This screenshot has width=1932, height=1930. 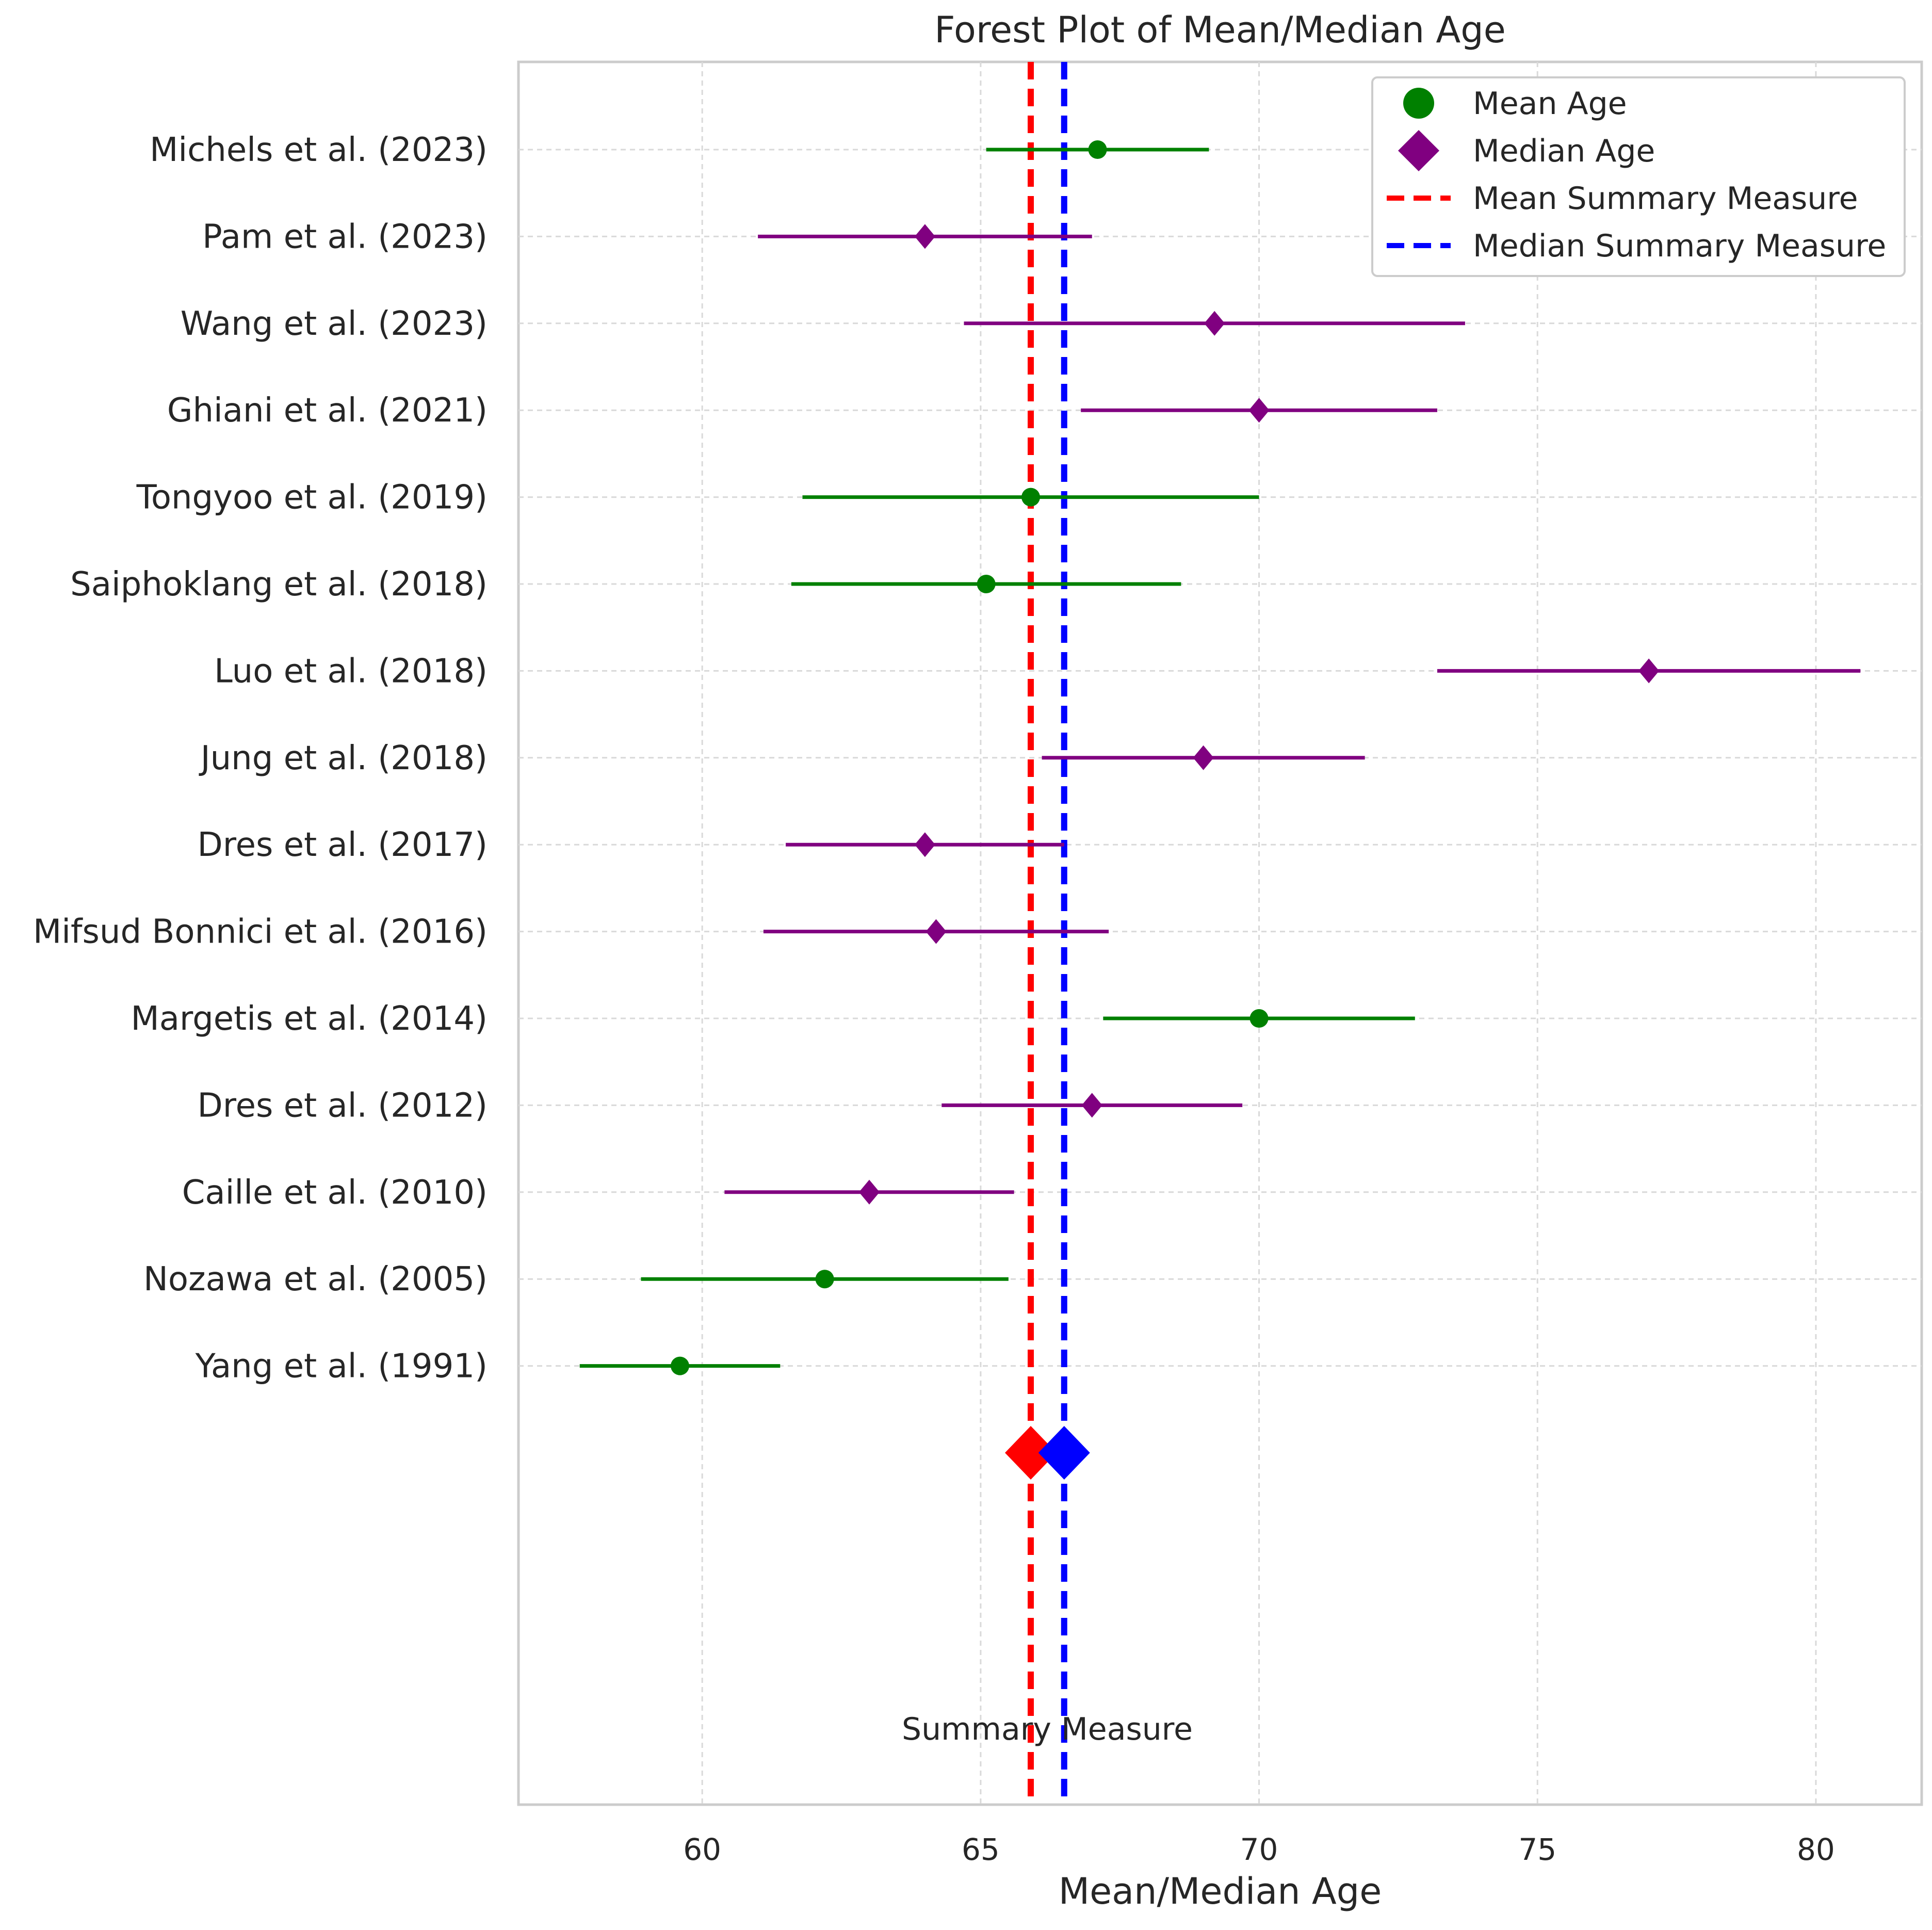 What do you see at coordinates (1418, 150) in the screenshot?
I see `legend-median-marker` at bounding box center [1418, 150].